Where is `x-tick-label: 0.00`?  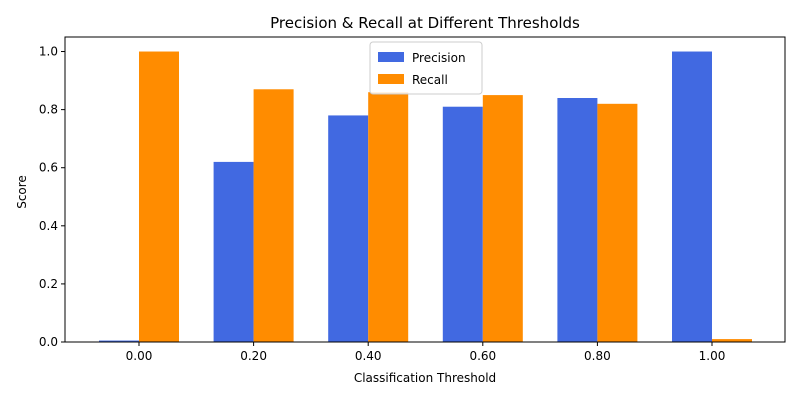
x-tick-label: 0.00 is located at coordinates (139, 356).